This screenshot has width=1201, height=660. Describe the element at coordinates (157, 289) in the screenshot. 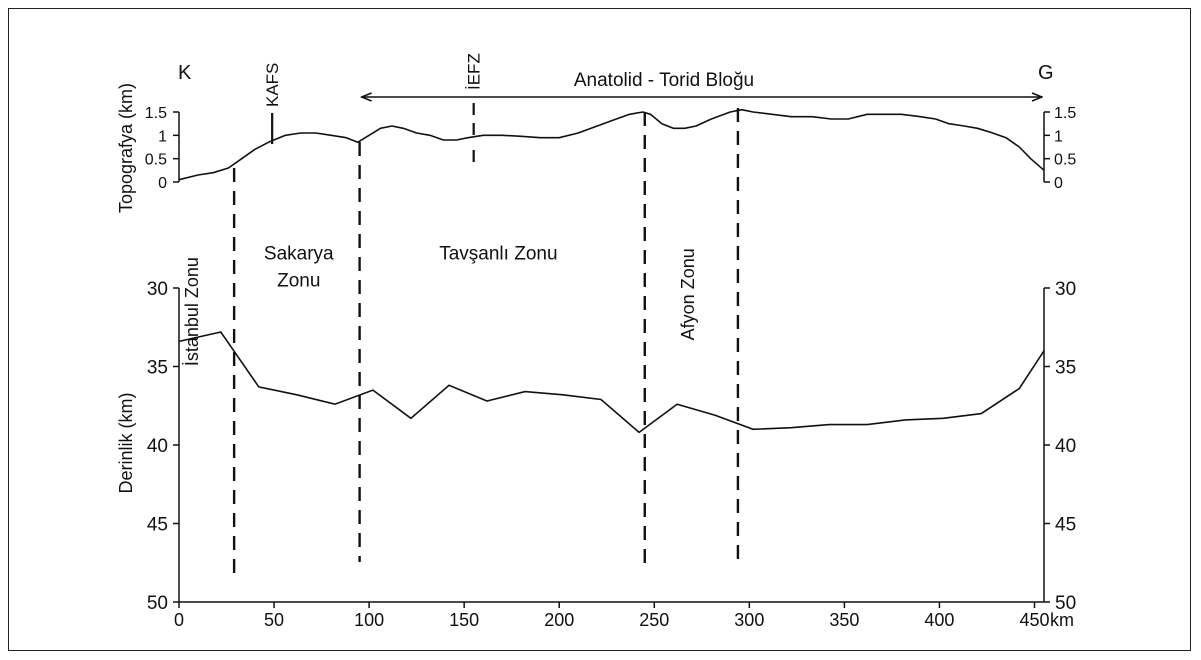

I see `depth-left-tick-label: 30` at that location.